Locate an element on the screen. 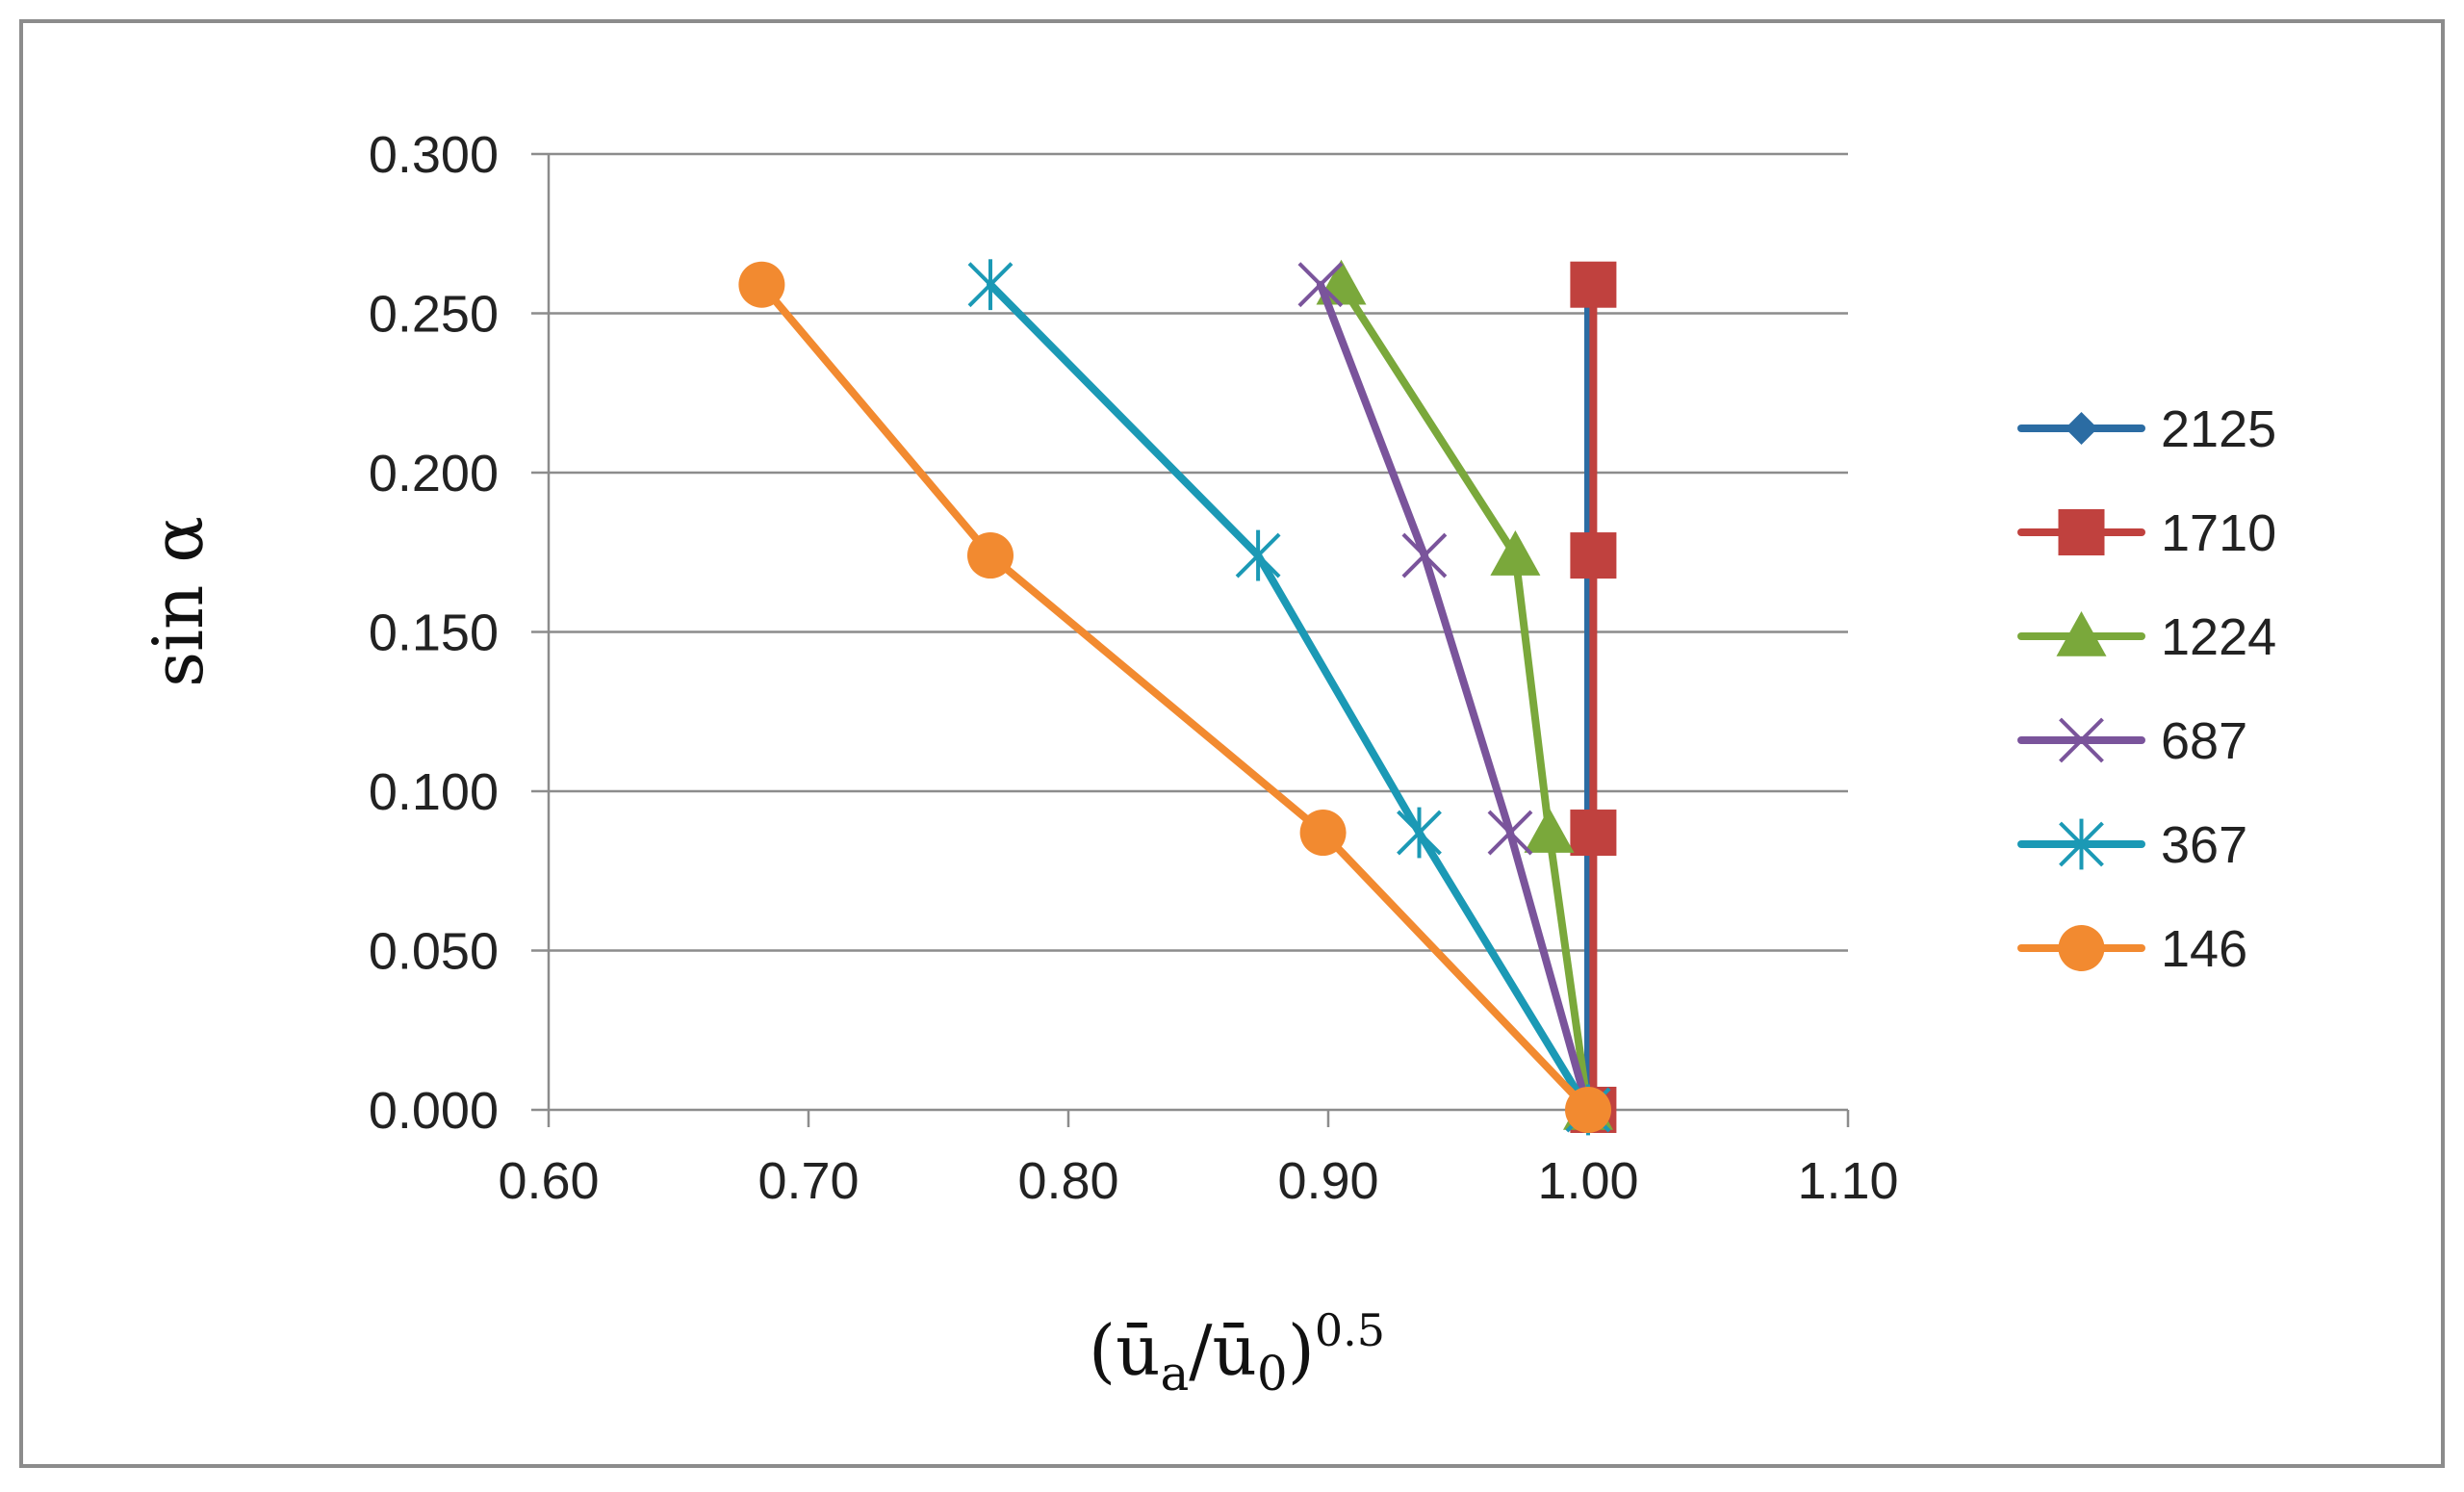  y-tick-label: 0.000 is located at coordinates (434, 1111).